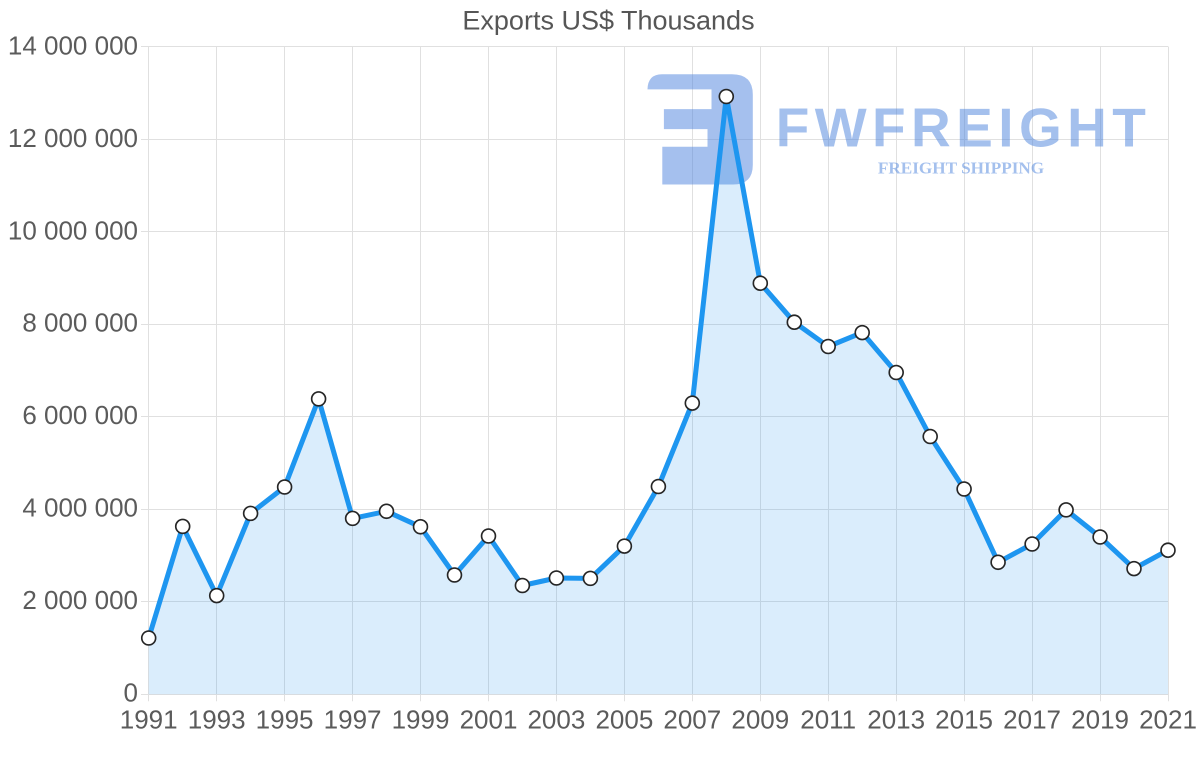  I want to click on svg-text: 2009, so click(760, 719).